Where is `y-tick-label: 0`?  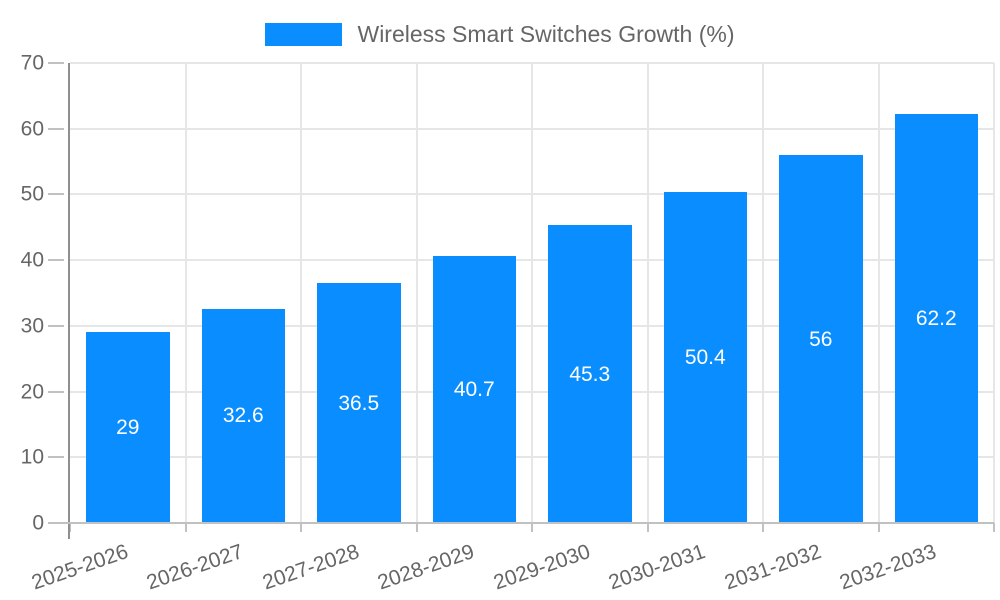
y-tick-label: 0 is located at coordinates (38, 523).